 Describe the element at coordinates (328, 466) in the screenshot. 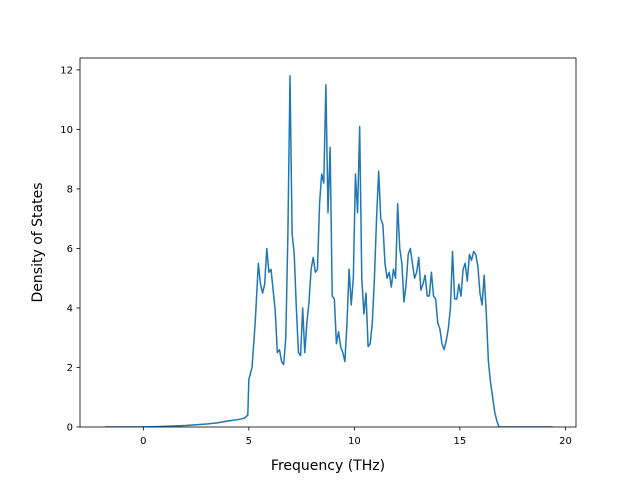

I see `x-axis-label: Frequency (THz)` at that location.